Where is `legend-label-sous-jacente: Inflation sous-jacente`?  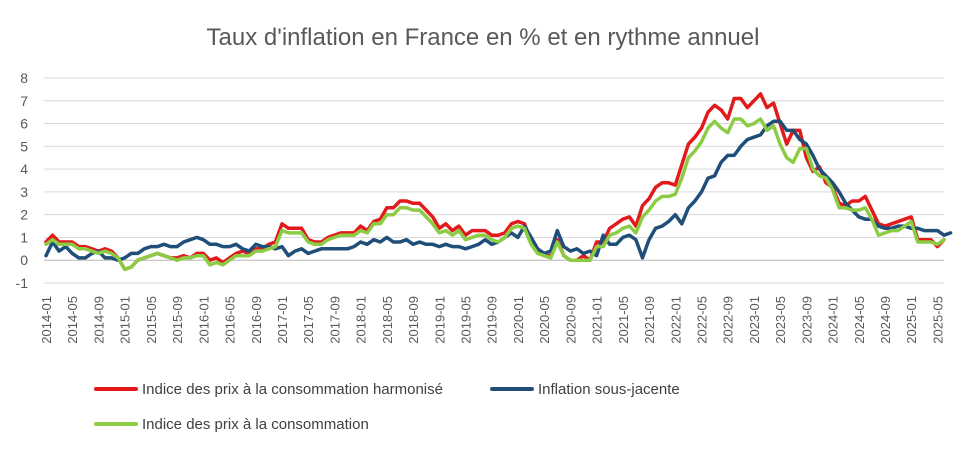 legend-label-sous-jacente: Inflation sous-jacente is located at coordinates (609, 389).